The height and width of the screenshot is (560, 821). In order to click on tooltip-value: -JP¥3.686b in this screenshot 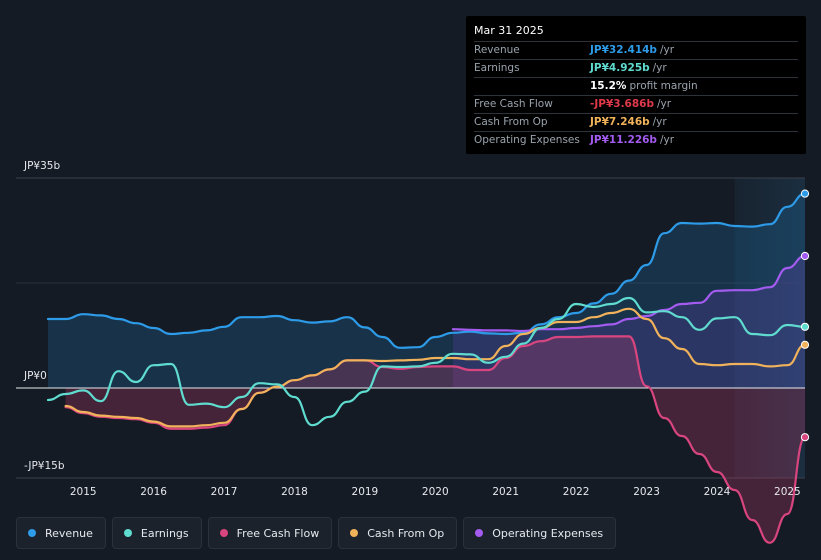, I will do `click(622, 104)`.